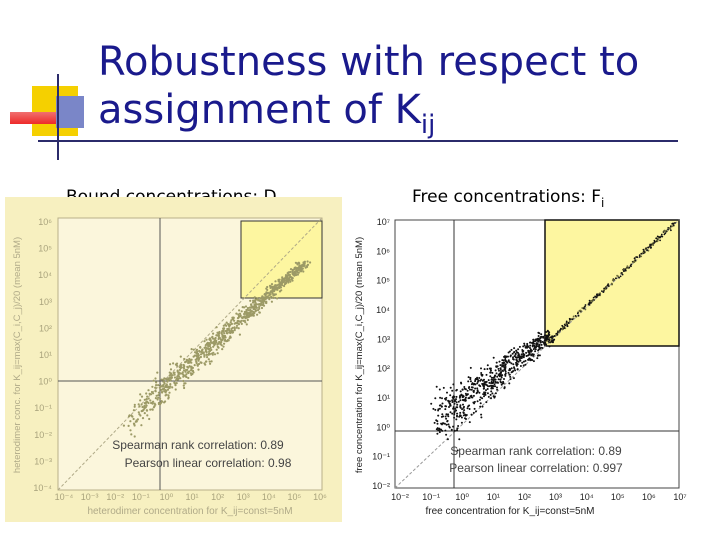  I want to click on left-caption-subscript: ij, so click(280, 203).